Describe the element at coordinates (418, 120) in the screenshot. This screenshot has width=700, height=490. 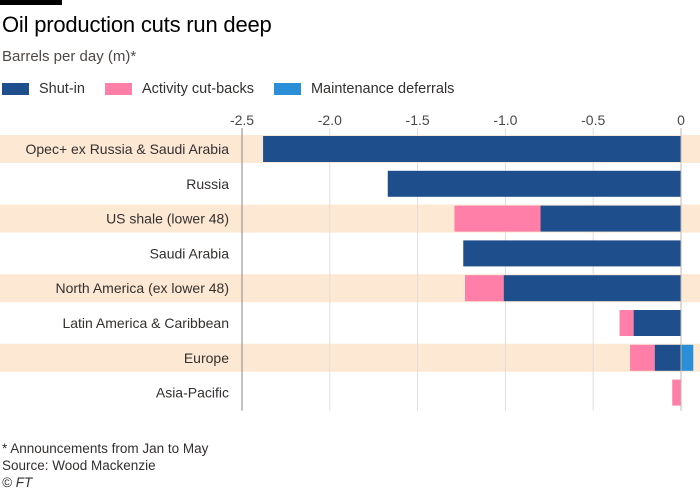
I see `x-tick-label-1-5: -1.5` at that location.